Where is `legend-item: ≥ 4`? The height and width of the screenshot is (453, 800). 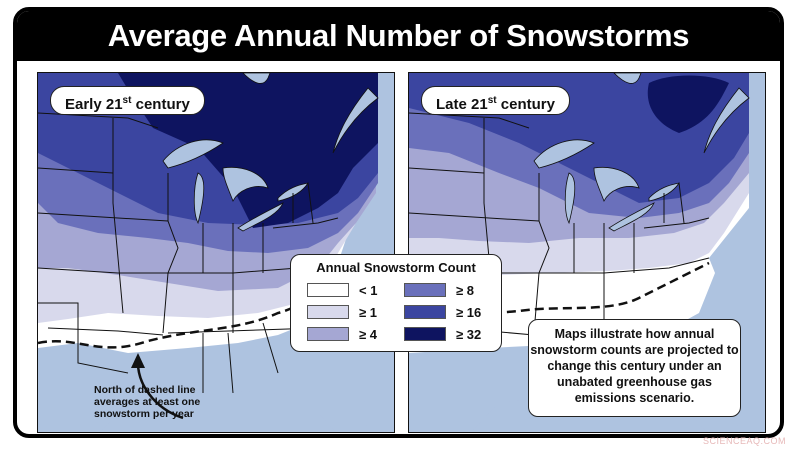
legend-item: ≥ 4 is located at coordinates (353, 335).